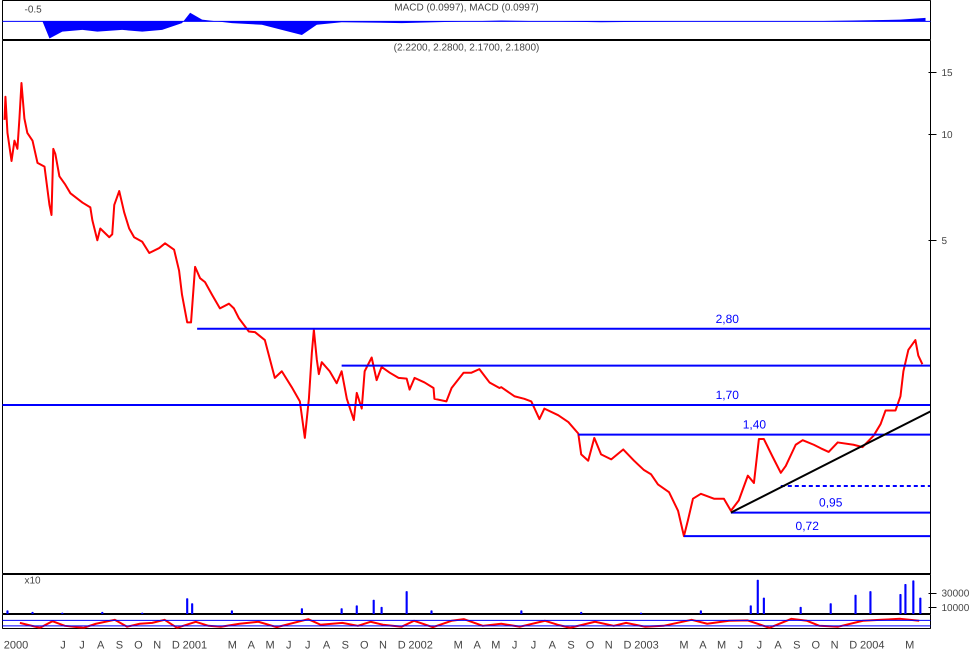 The image size is (978, 654). What do you see at coordinates (831, 503) in the screenshot?
I see `series-label: 0,95` at bounding box center [831, 503].